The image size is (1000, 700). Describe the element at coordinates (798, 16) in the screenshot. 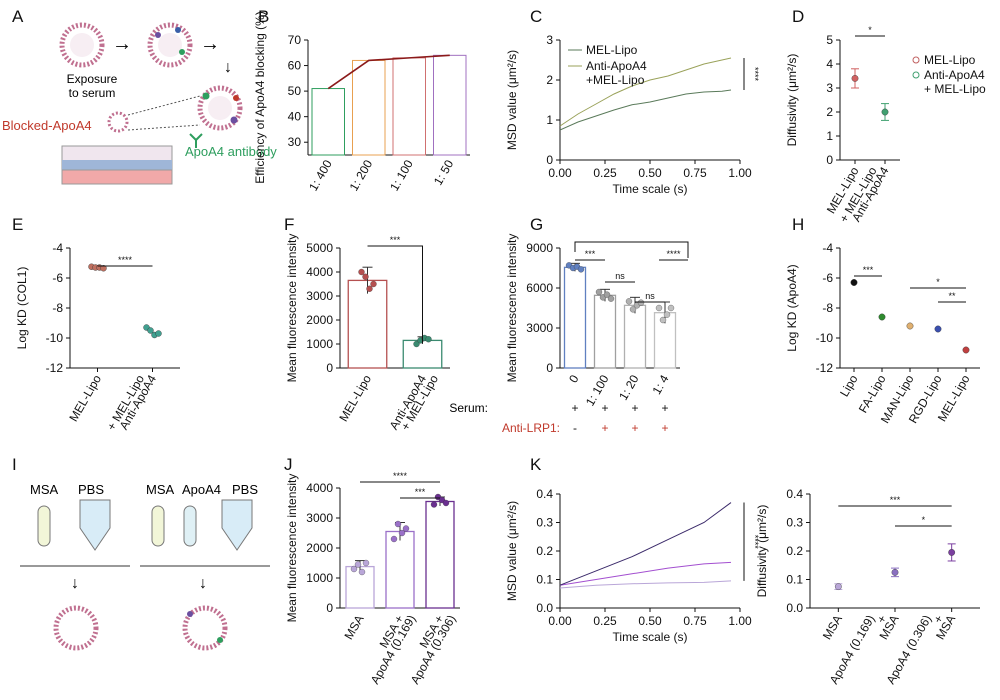

I see `panel-letter-d: D` at that location.